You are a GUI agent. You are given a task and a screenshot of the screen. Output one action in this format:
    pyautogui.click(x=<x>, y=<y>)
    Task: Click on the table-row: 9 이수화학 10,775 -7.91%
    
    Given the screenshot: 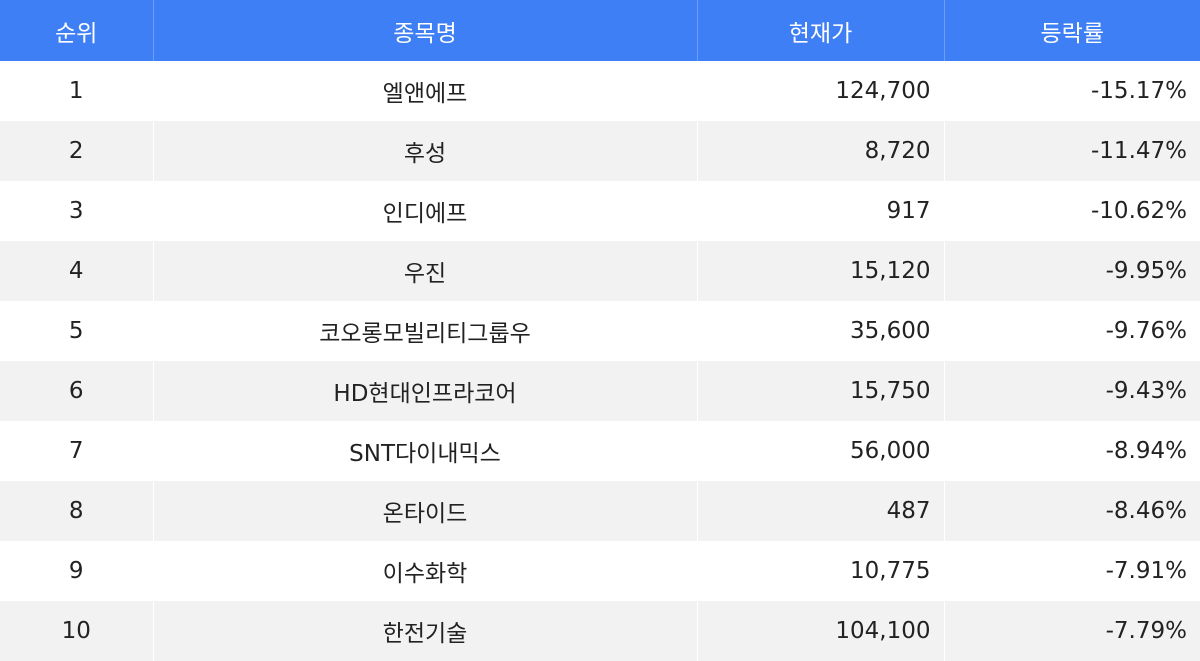 What is the action you would take?
    pyautogui.click(x=600, y=571)
    